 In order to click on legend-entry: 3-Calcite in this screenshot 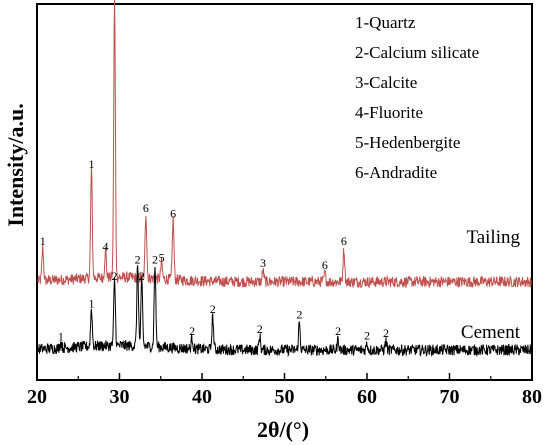, I will do `click(386, 82)`.